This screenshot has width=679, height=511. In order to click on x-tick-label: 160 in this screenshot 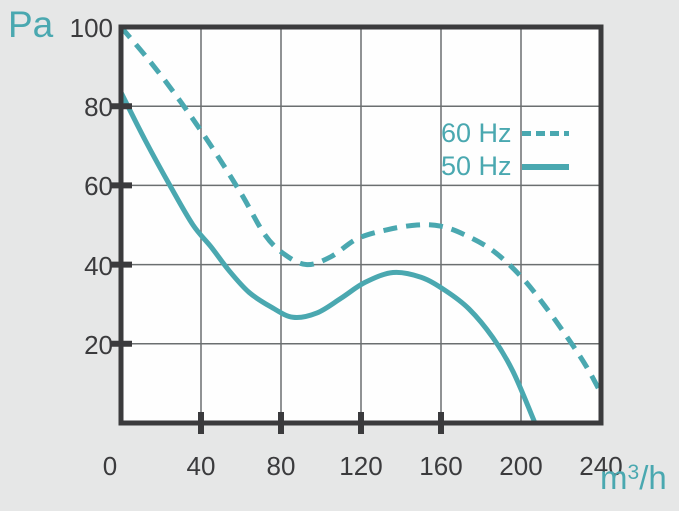, I will do `click(441, 466)`.